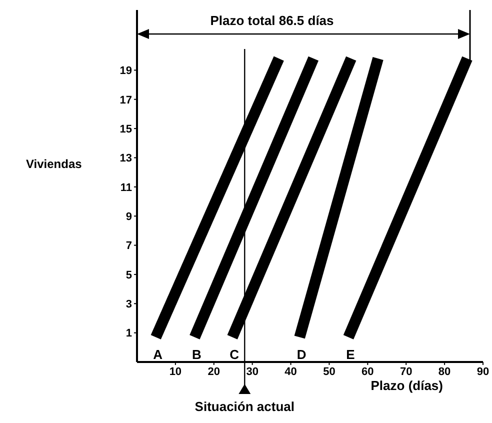 The image size is (492, 423). Describe the element at coordinates (129, 304) in the screenshot. I see `y-tick-label: 3` at that location.